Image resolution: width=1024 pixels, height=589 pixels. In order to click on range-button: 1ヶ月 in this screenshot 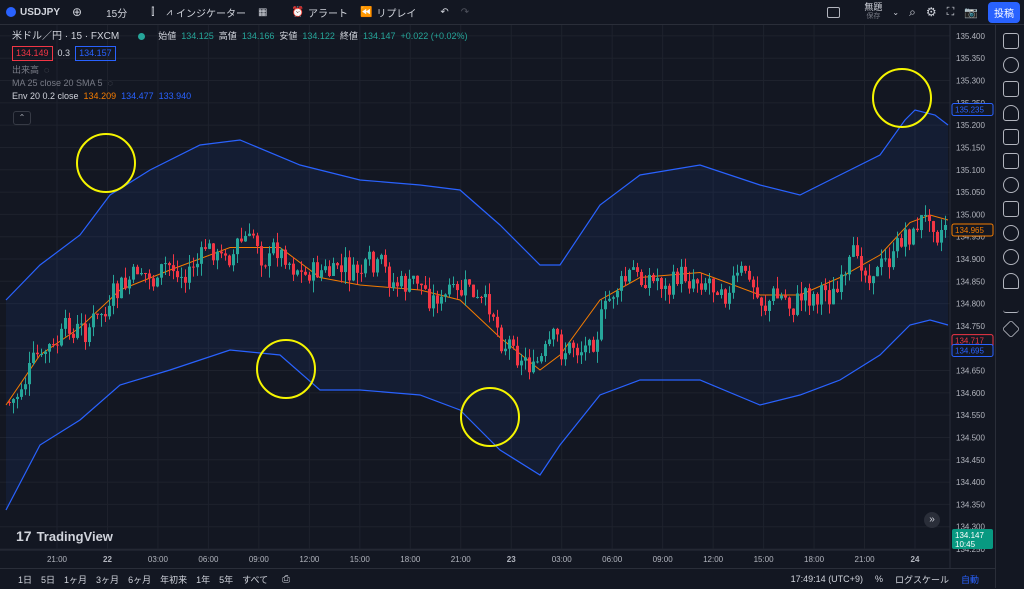, I will do `click(76, 579)`.